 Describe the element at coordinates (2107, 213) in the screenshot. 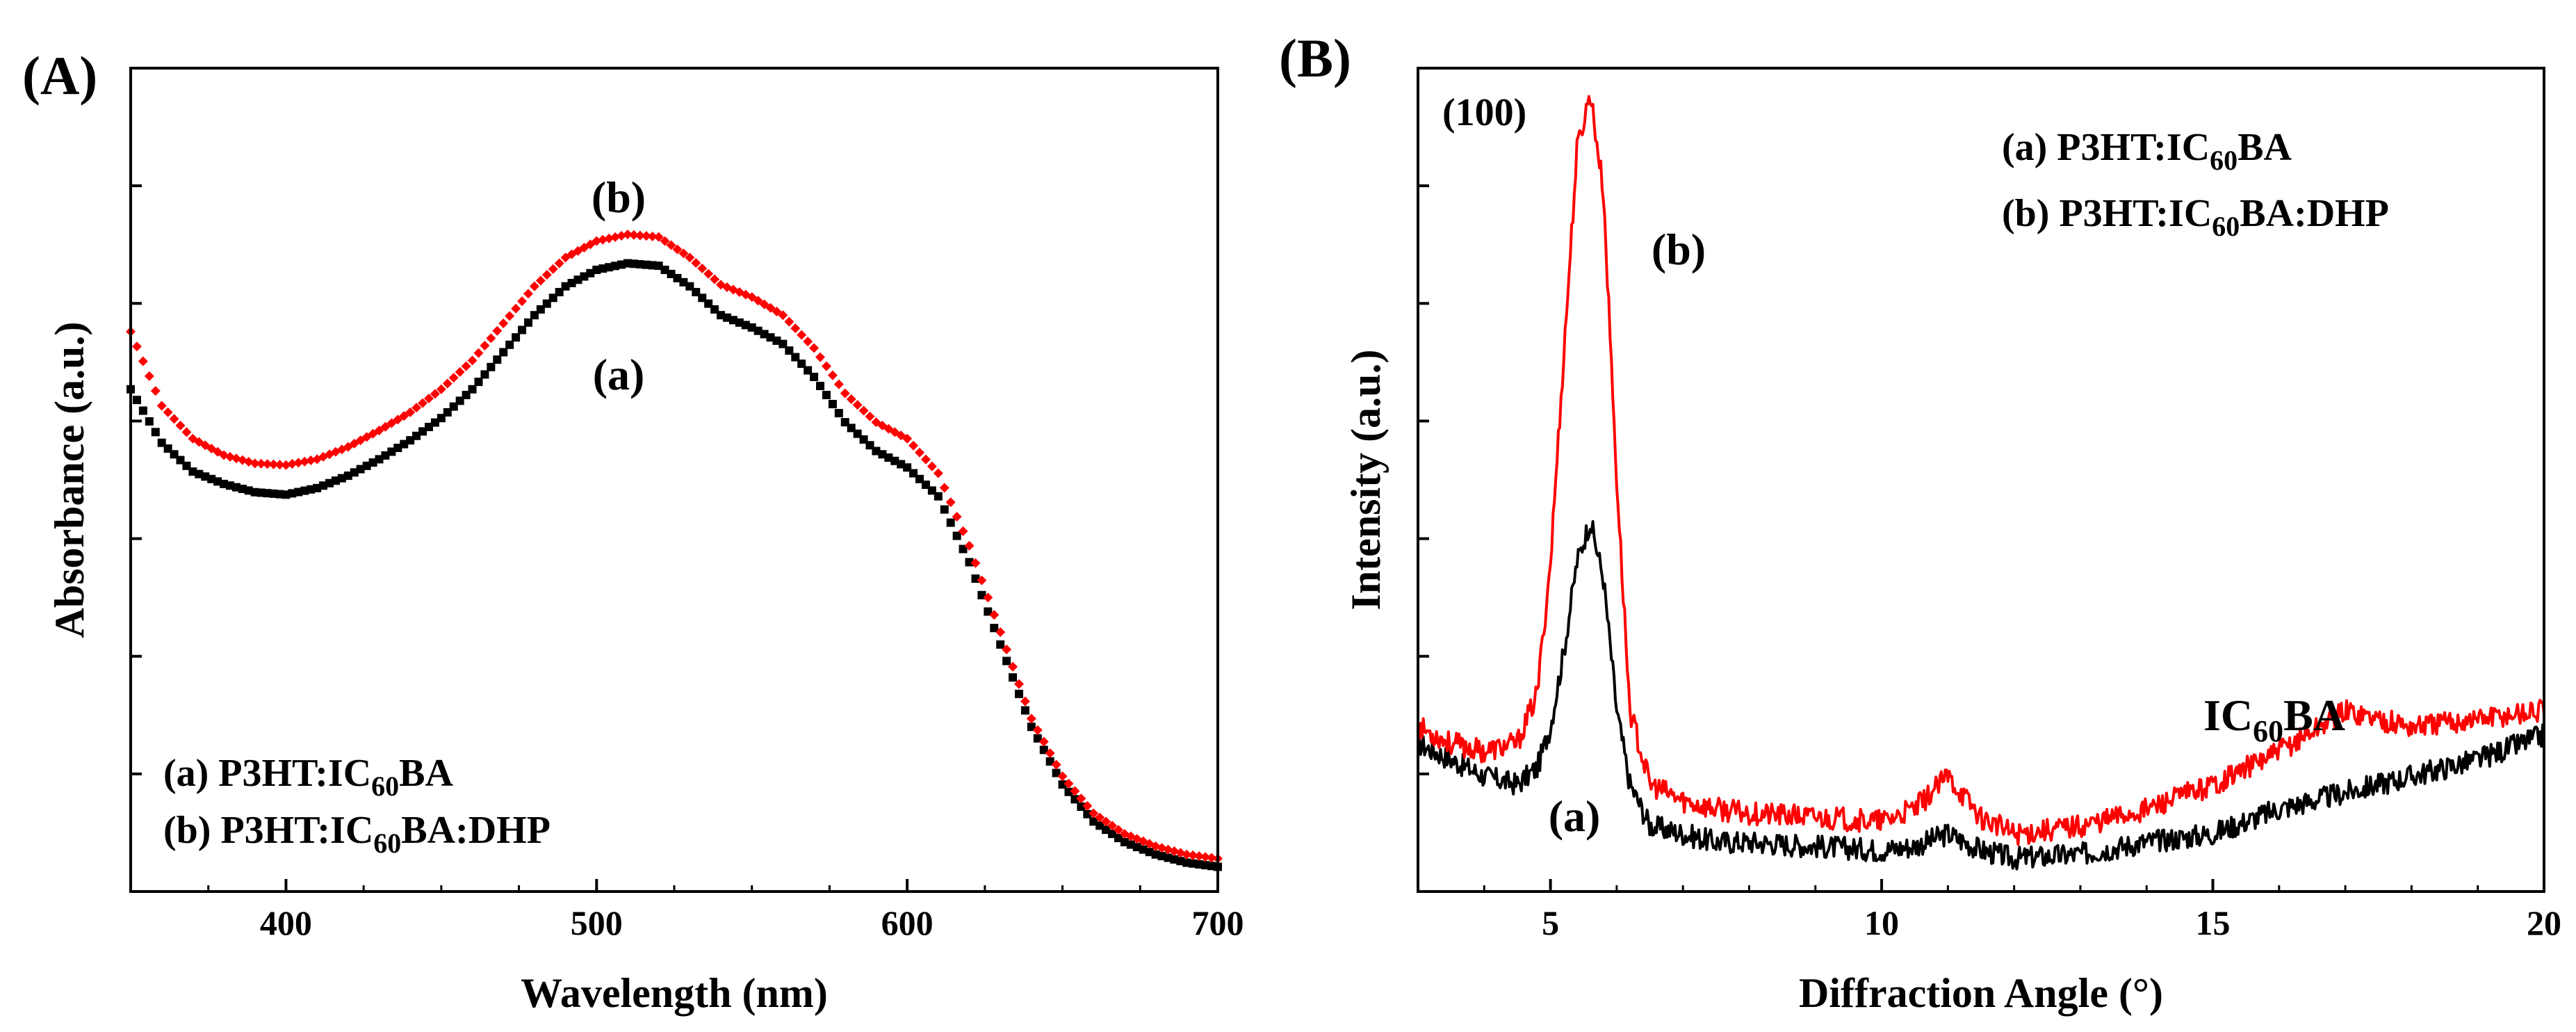

I see `legend-text: (b) P3HT:IC` at that location.